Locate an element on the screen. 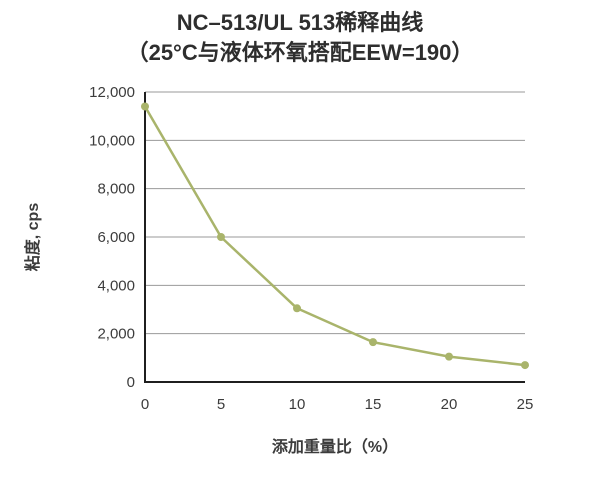 This screenshot has height=500, width=600. y-tick-label: 4,000 is located at coordinates (116, 286).